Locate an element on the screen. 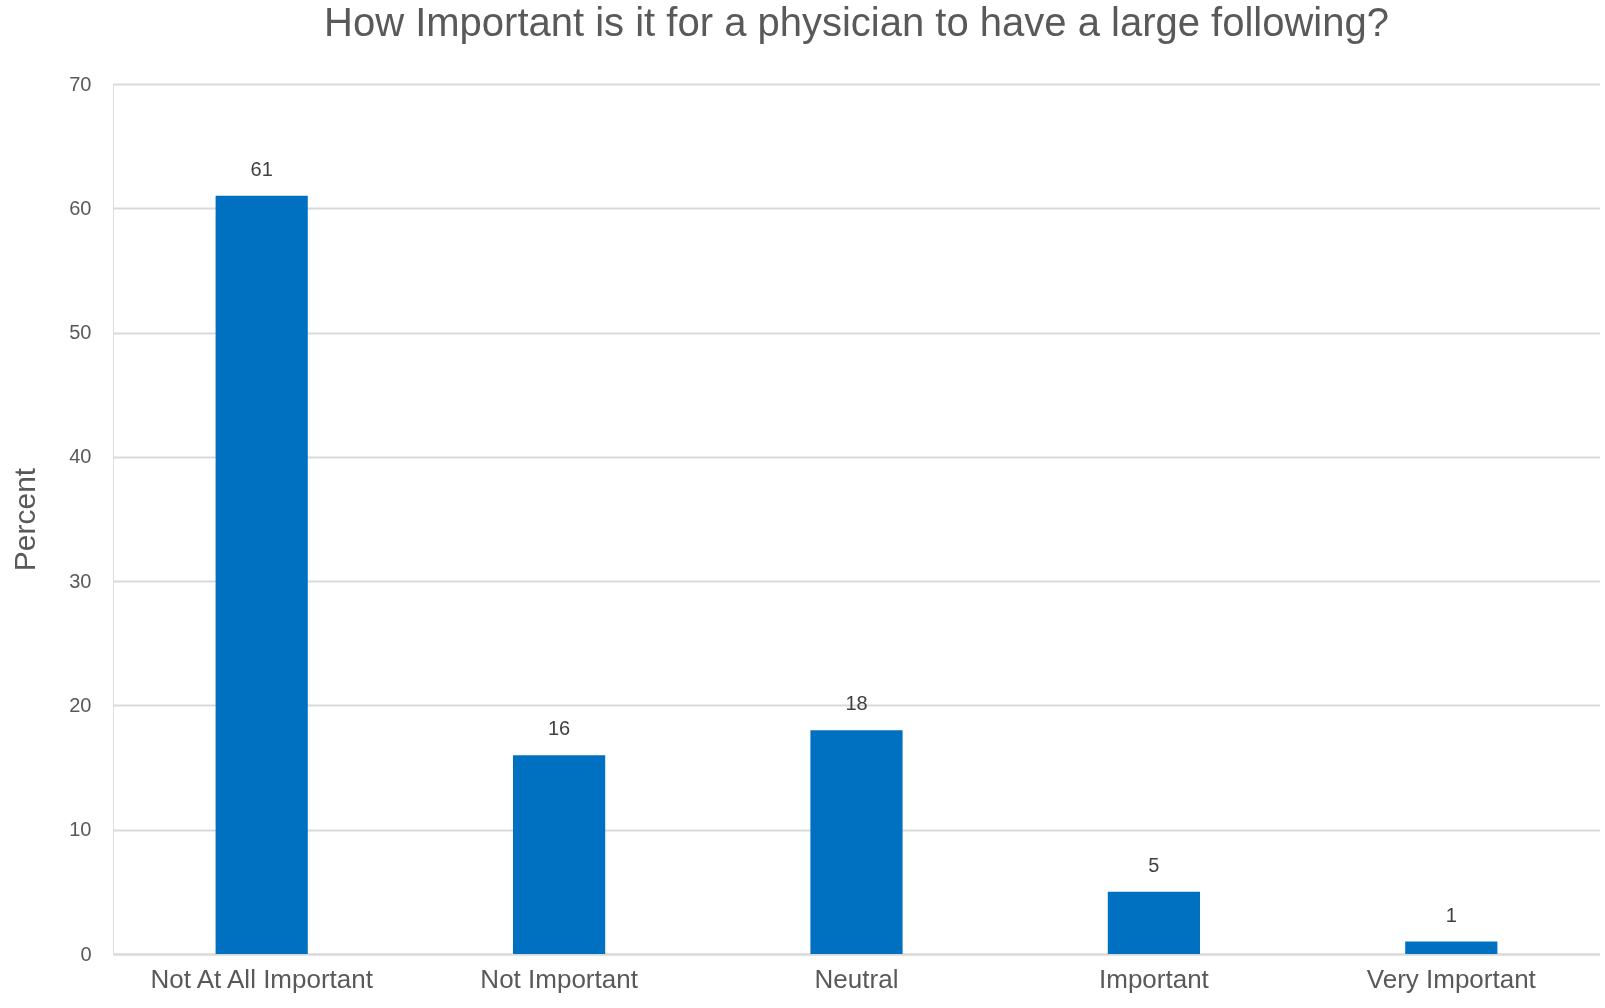 This screenshot has height=1008, width=1605. data-label: 1 is located at coordinates (1451, 914).